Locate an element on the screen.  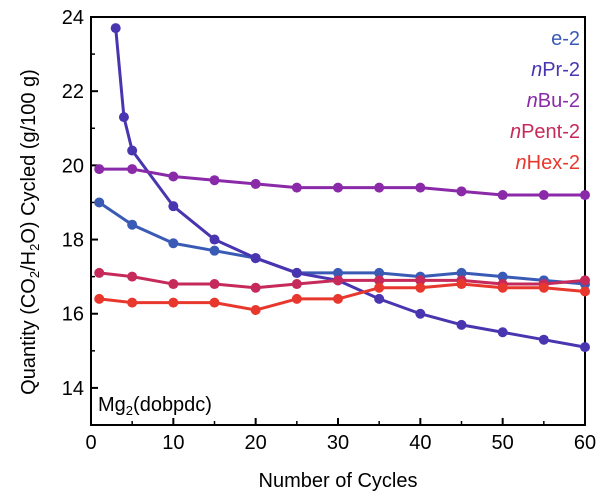
y-tick-label: 16 is located at coordinates (73, 315).